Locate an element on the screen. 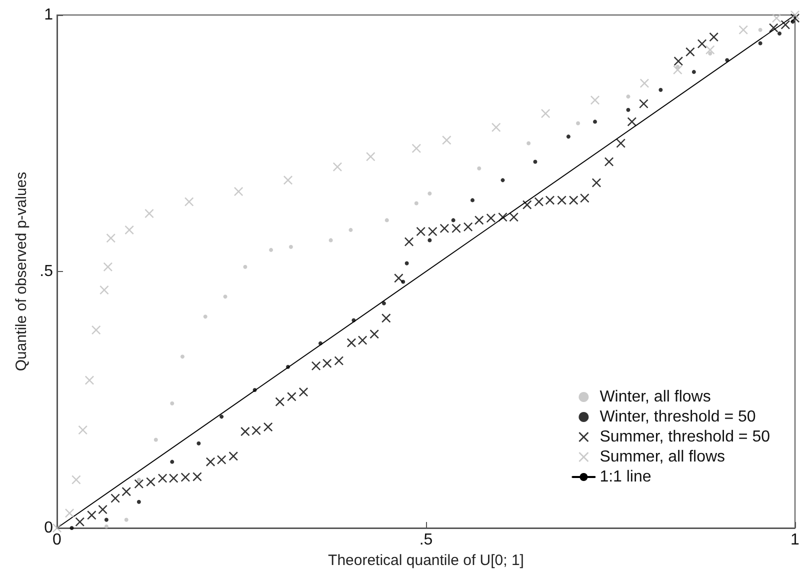 This screenshot has height=580, width=805. legend-label: 1:1 line is located at coordinates (626, 477).